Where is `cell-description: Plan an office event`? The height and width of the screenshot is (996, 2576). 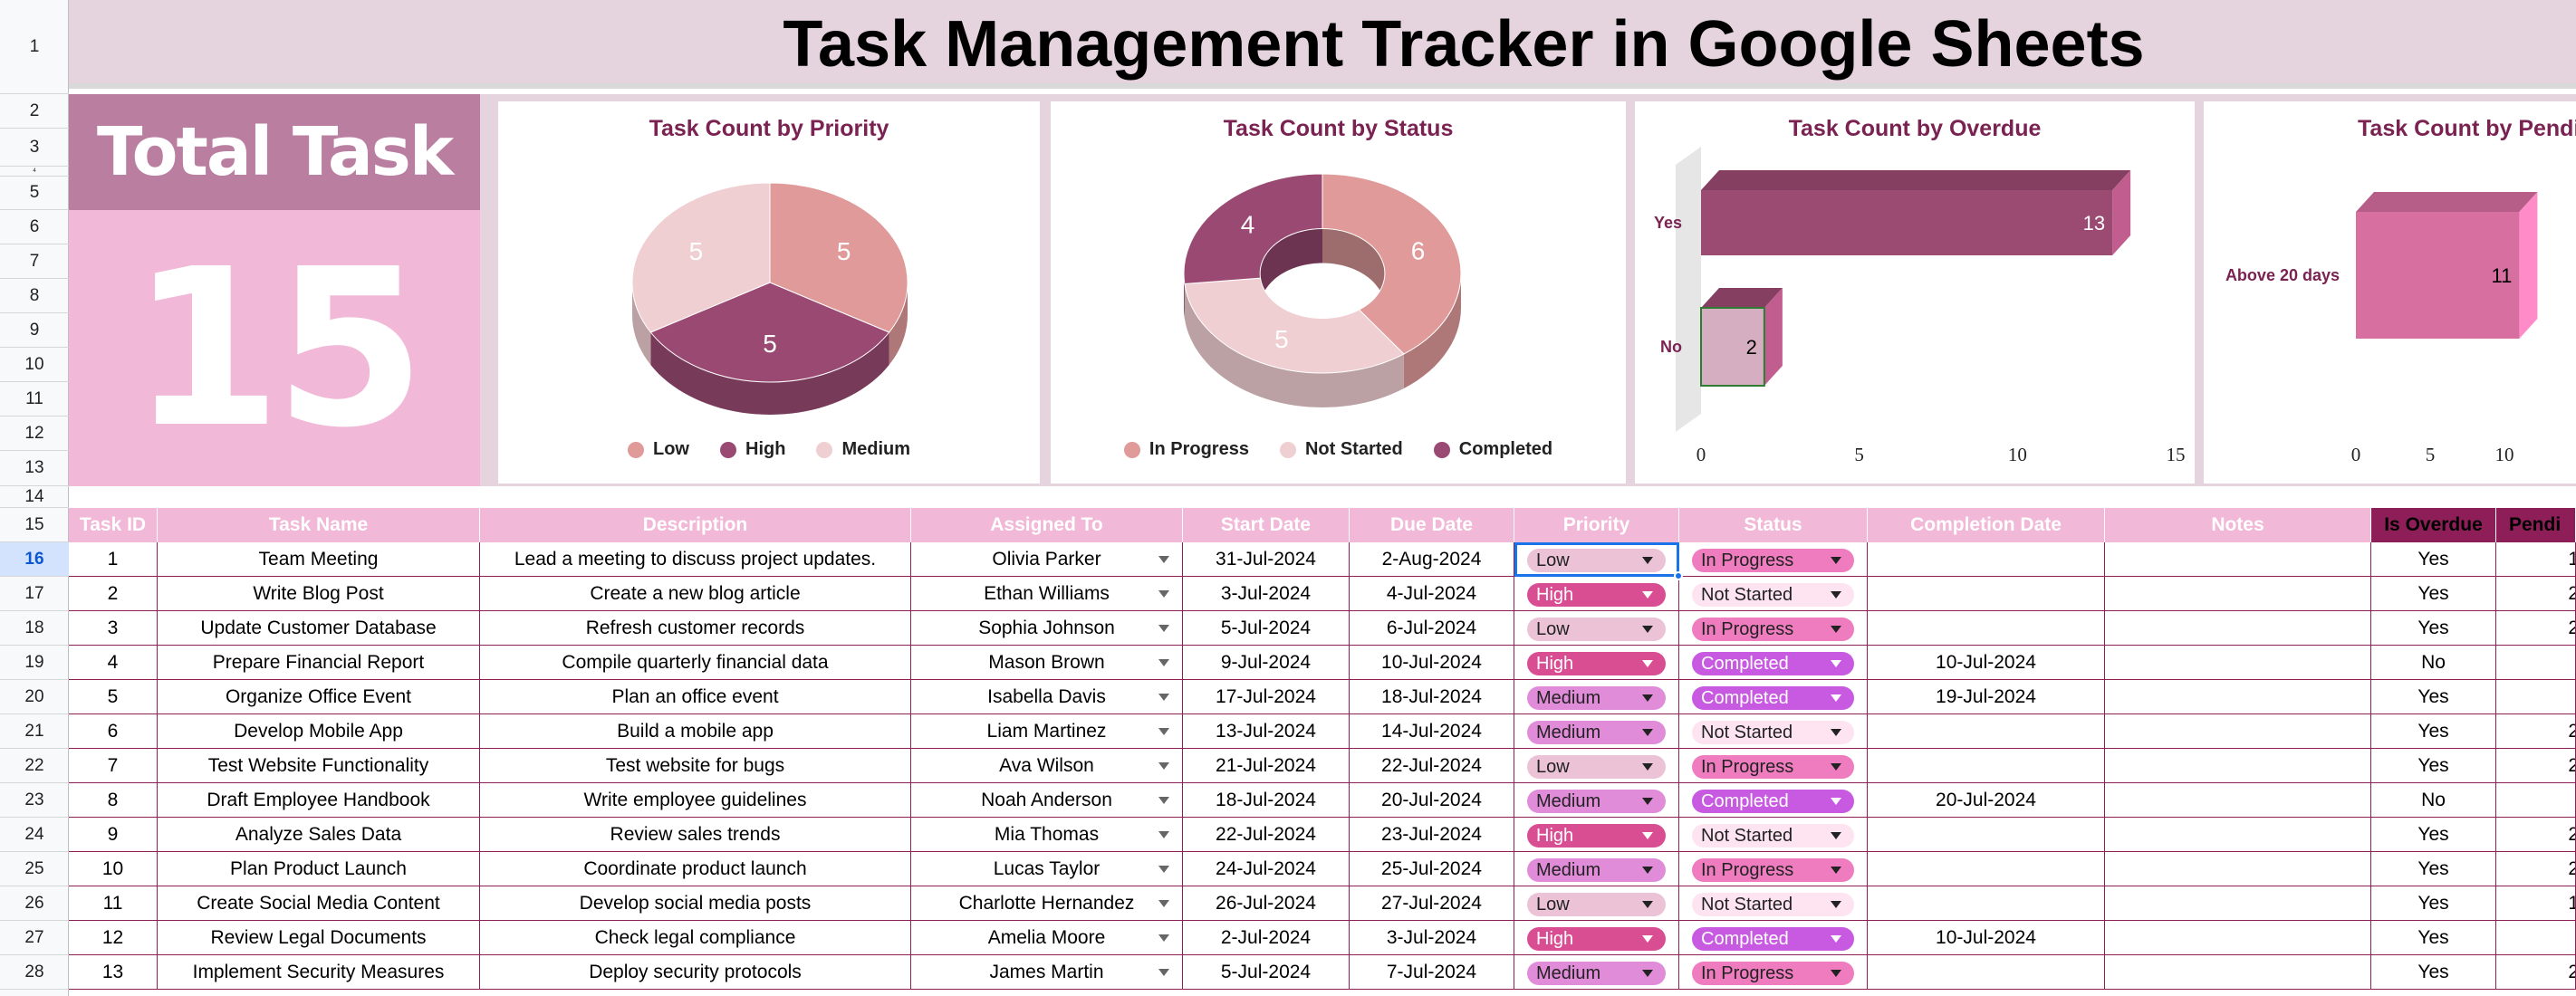
cell-description: Plan an office event is located at coordinates (695, 697).